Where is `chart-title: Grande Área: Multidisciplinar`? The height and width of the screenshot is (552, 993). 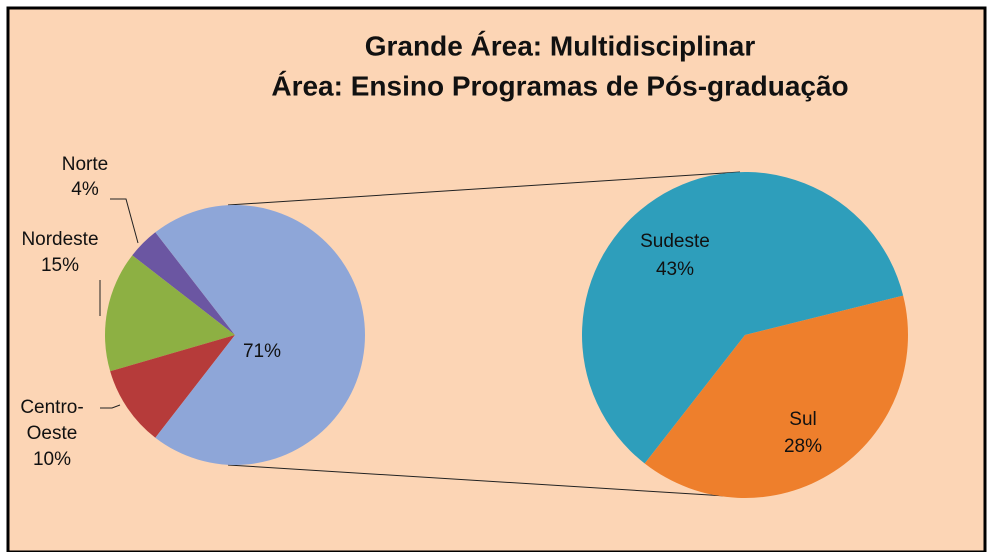 chart-title: Grande Área: Multidisciplinar is located at coordinates (560, 45).